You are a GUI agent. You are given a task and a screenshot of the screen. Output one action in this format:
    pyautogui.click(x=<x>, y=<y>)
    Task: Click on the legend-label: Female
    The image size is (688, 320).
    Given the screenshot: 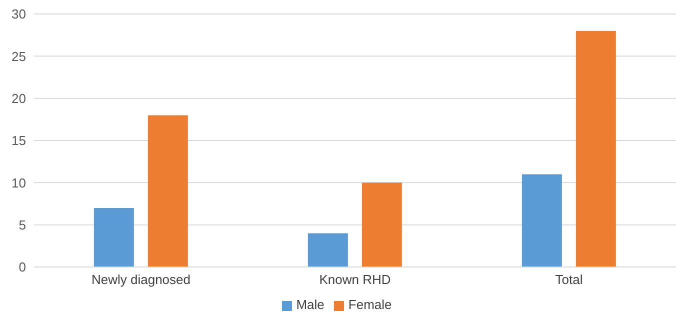 What is the action you would take?
    pyautogui.click(x=370, y=304)
    